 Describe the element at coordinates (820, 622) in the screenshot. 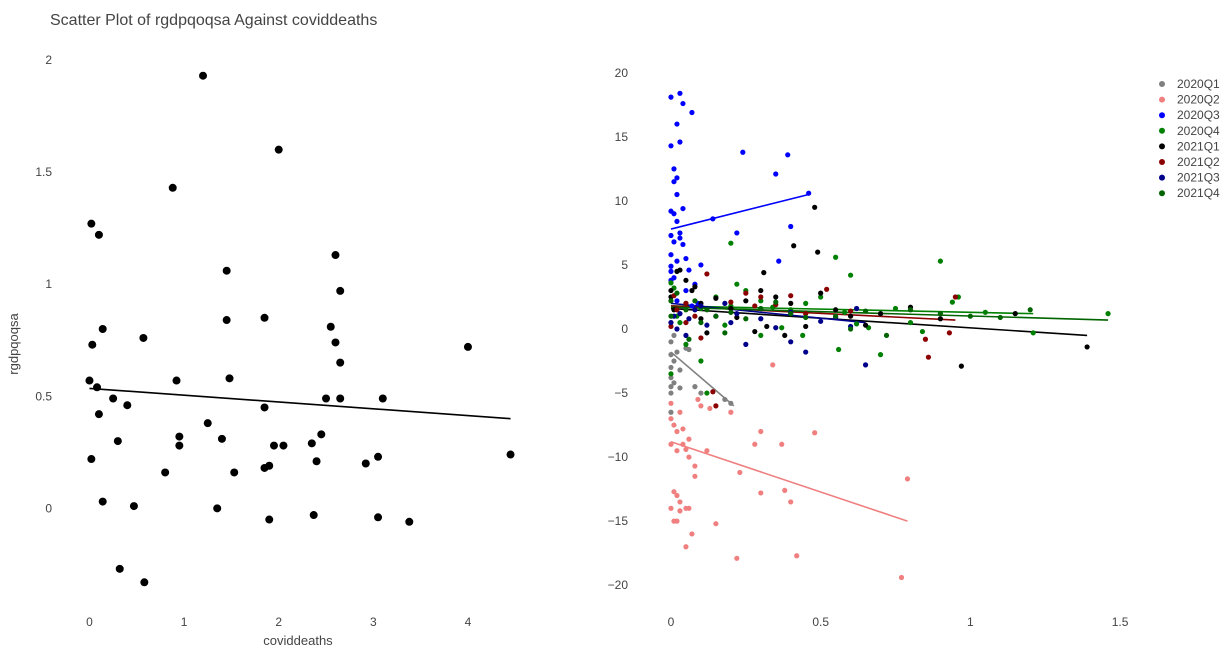

I see `right-x-tick-label: 0.5` at that location.